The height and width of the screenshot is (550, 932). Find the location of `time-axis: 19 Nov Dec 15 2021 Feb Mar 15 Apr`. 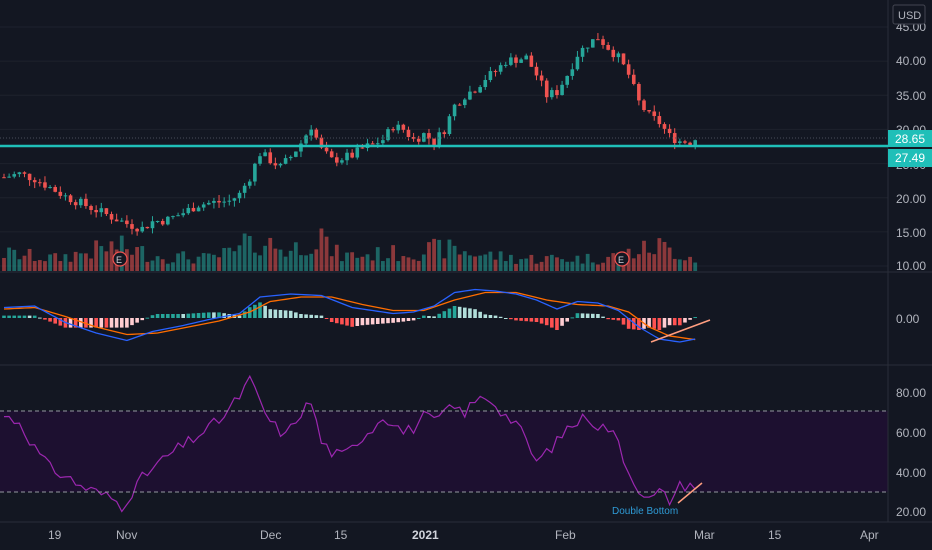

time-axis: 19 Nov Dec 15 2021 Feb Mar 15 Apr is located at coordinates (463, 535).